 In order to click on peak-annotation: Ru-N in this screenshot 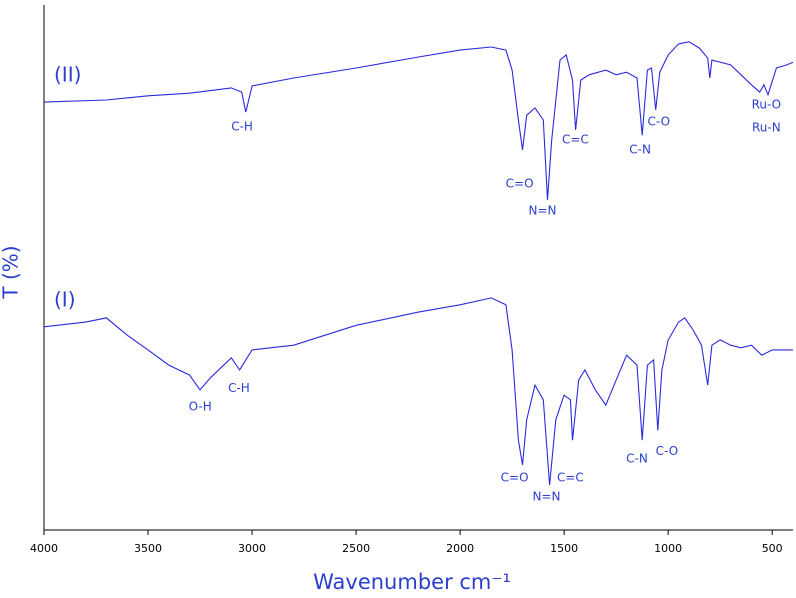, I will do `click(766, 127)`.